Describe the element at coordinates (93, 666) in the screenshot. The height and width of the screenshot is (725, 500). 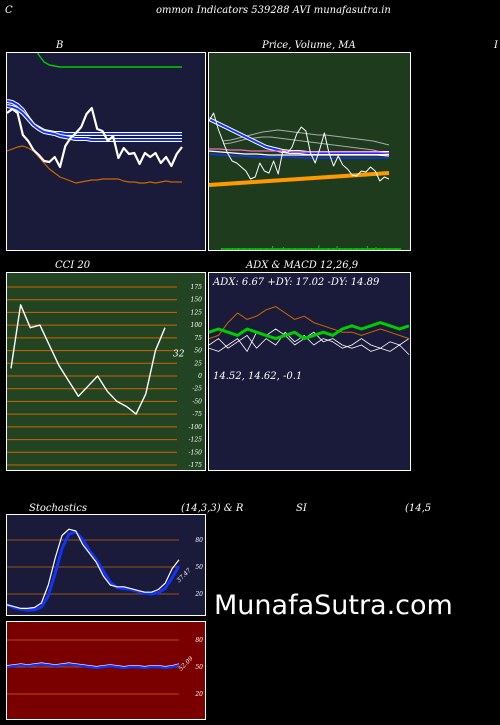
I see `rsi-line` at that location.